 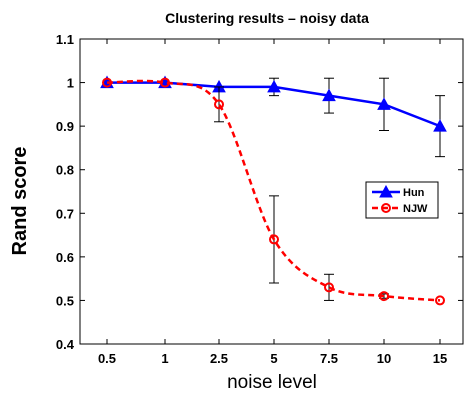 I want to click on x-tick-label: 2.5, so click(x=219, y=358).